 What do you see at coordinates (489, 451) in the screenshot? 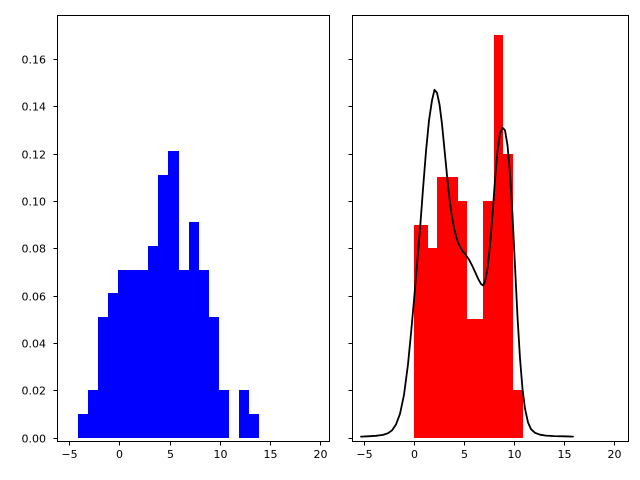
I see `right-x-axis: −5 0 5 10 15 20` at bounding box center [489, 451].